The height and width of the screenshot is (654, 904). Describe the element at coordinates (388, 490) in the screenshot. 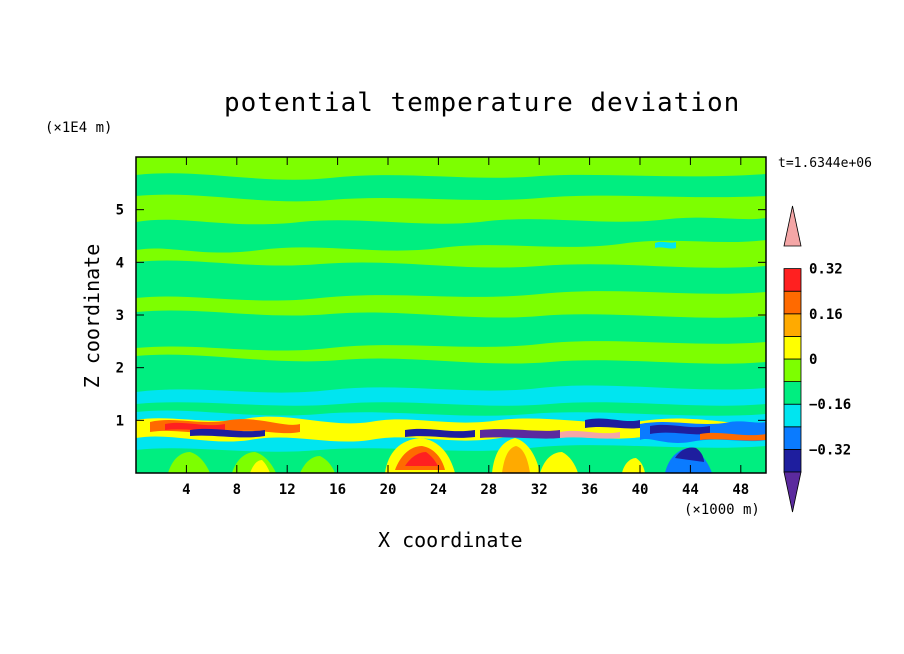

I see `x-tick-label: 20` at that location.